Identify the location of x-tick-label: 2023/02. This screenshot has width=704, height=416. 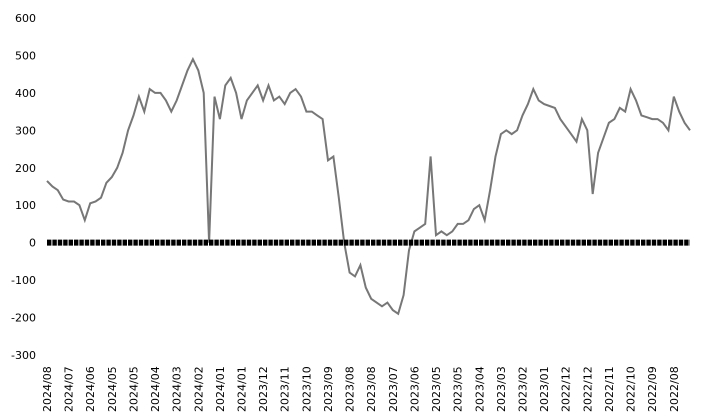
(522, 389).